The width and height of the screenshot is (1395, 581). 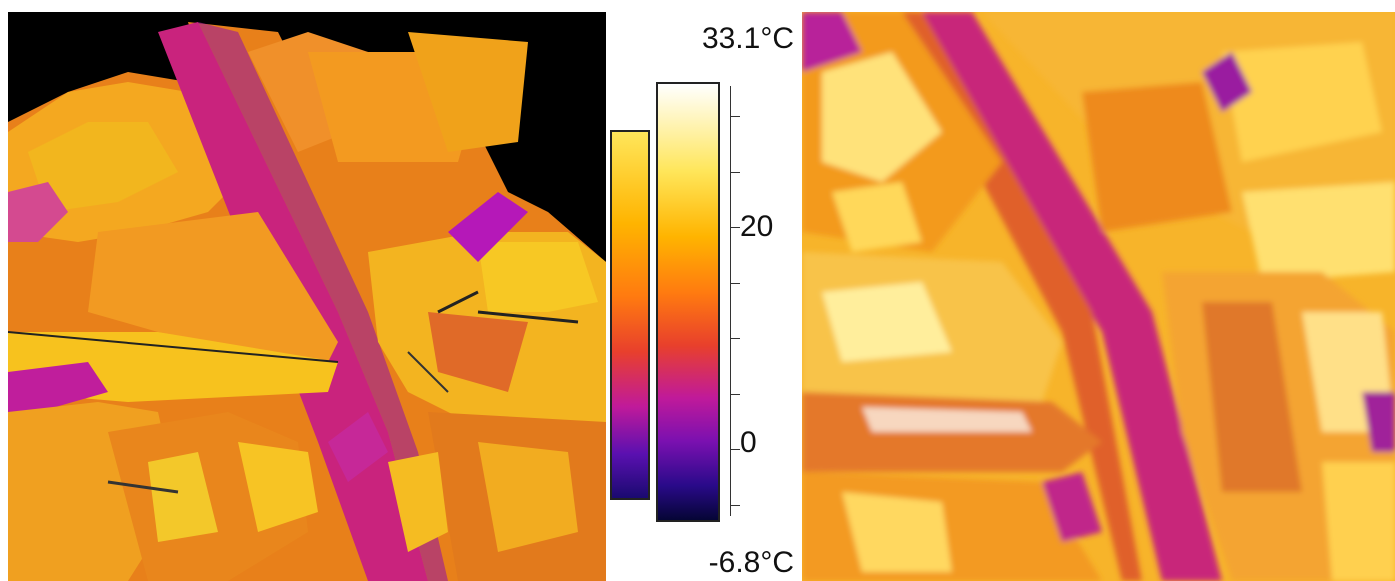 I want to click on colorbar-axis, so click(x=730, y=301).